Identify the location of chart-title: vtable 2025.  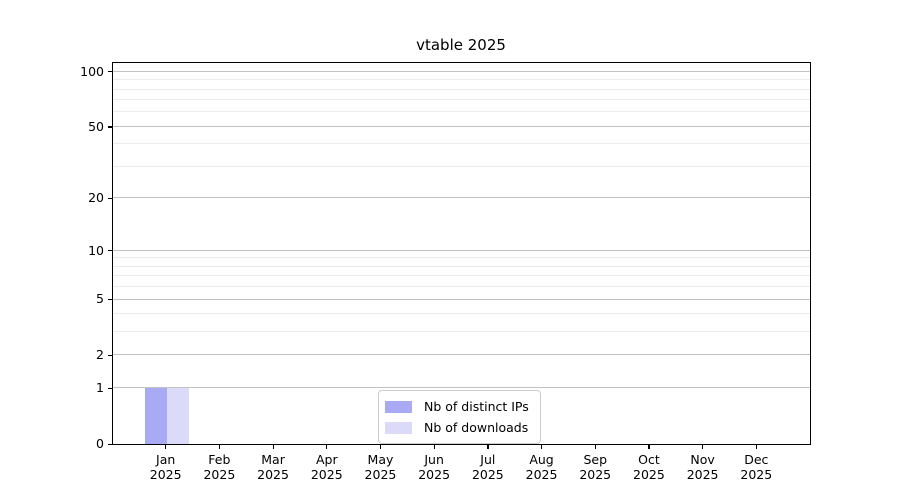
(461, 45).